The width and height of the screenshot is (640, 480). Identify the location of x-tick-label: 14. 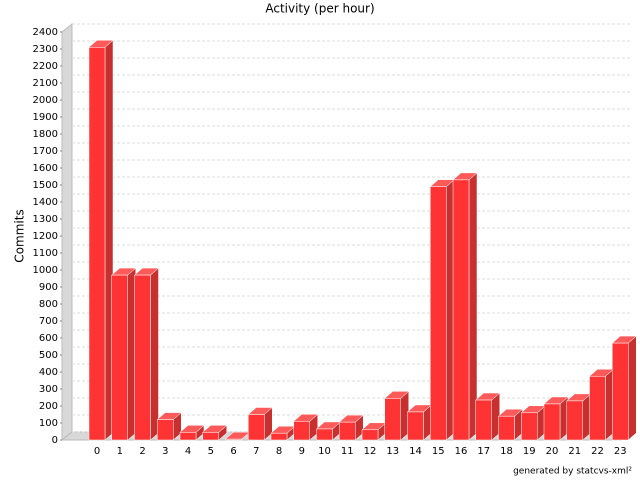
(415, 451).